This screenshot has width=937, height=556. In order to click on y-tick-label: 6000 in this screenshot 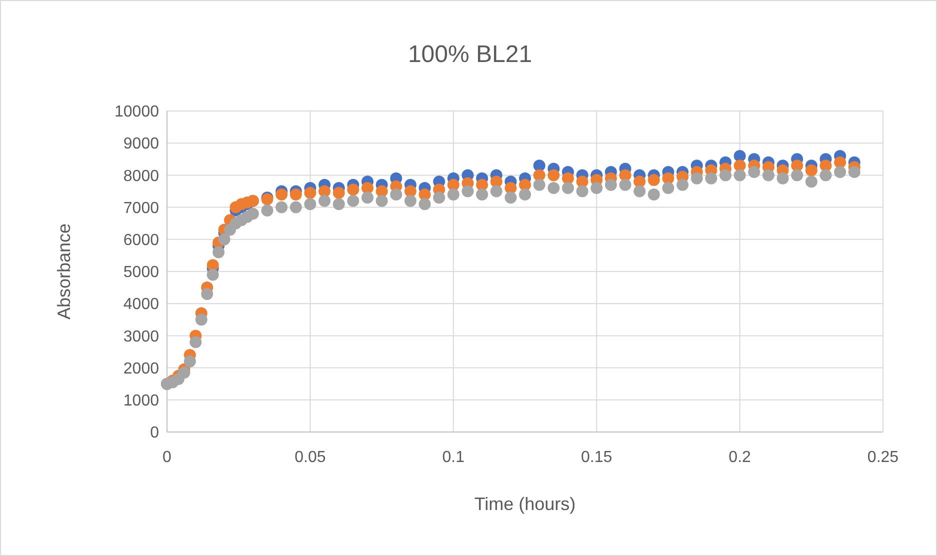, I will do `click(141, 240)`.